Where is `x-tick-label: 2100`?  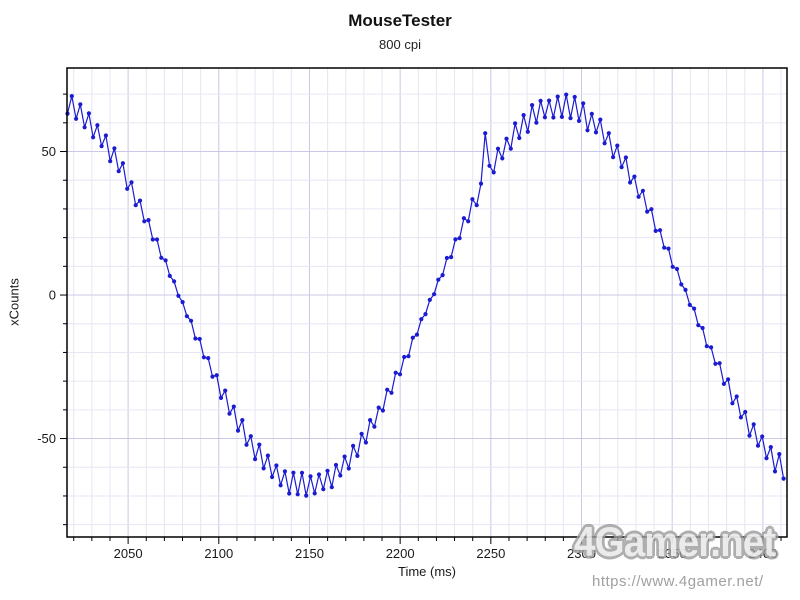
x-tick-label: 2100 is located at coordinates (218, 553).